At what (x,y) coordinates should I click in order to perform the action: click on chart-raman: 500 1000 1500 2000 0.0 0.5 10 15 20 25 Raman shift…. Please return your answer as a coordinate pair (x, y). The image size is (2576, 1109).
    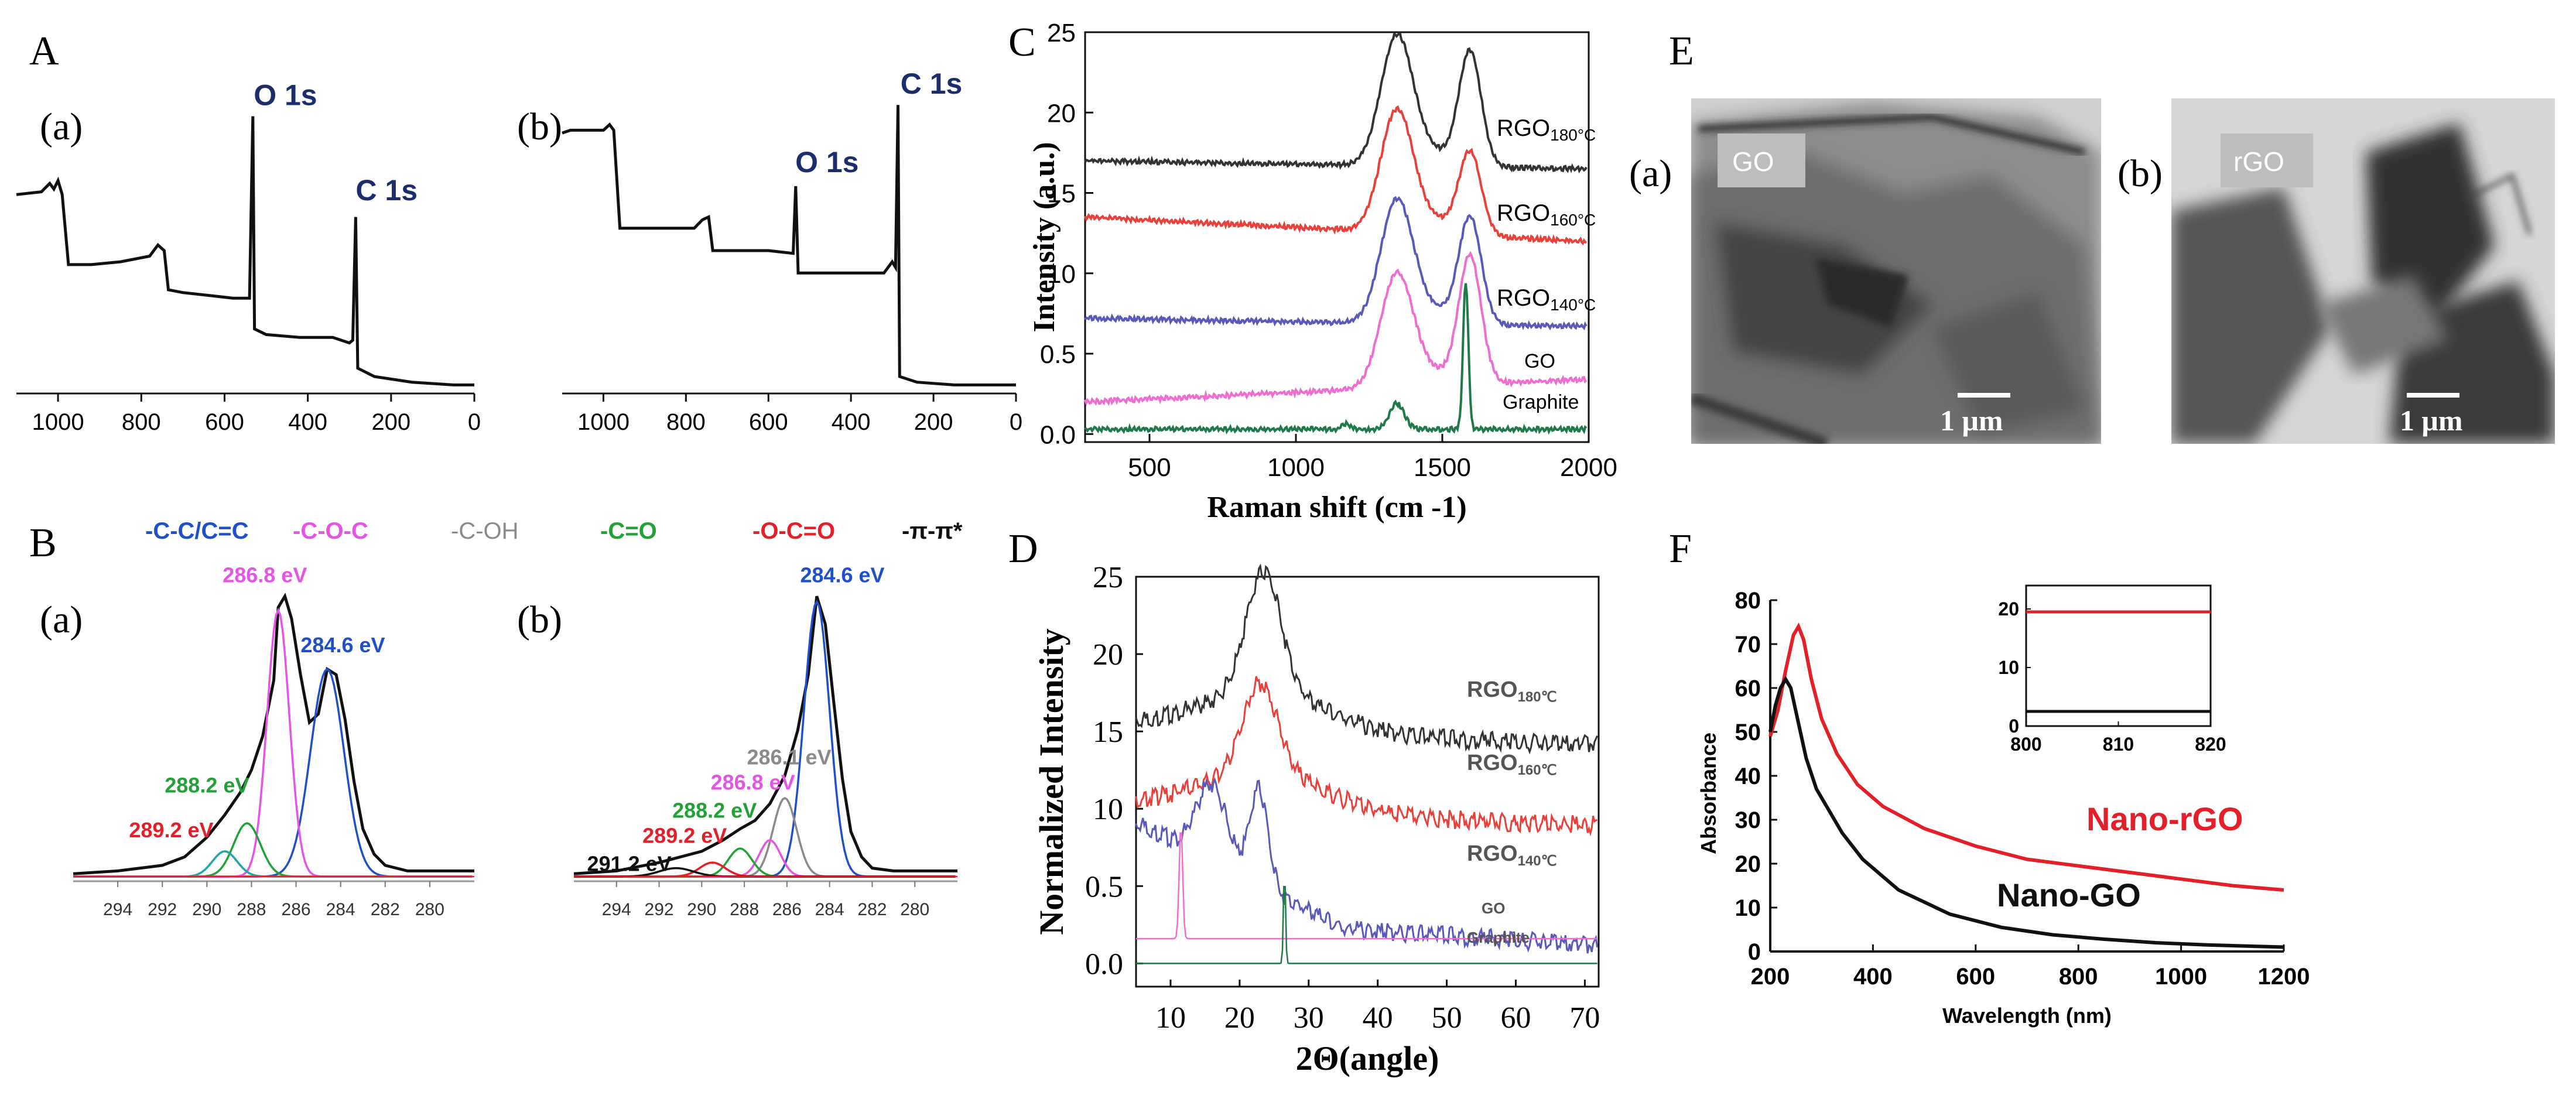
    Looking at the image, I should click on (1322, 271).